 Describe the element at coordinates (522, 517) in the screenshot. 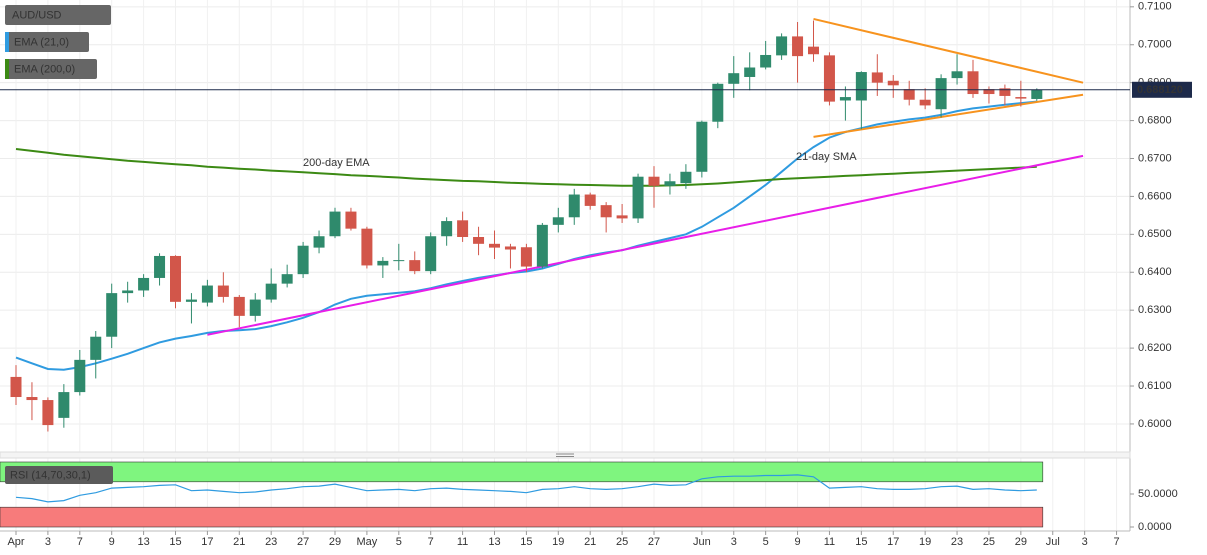

I see `oversold-zone` at that location.